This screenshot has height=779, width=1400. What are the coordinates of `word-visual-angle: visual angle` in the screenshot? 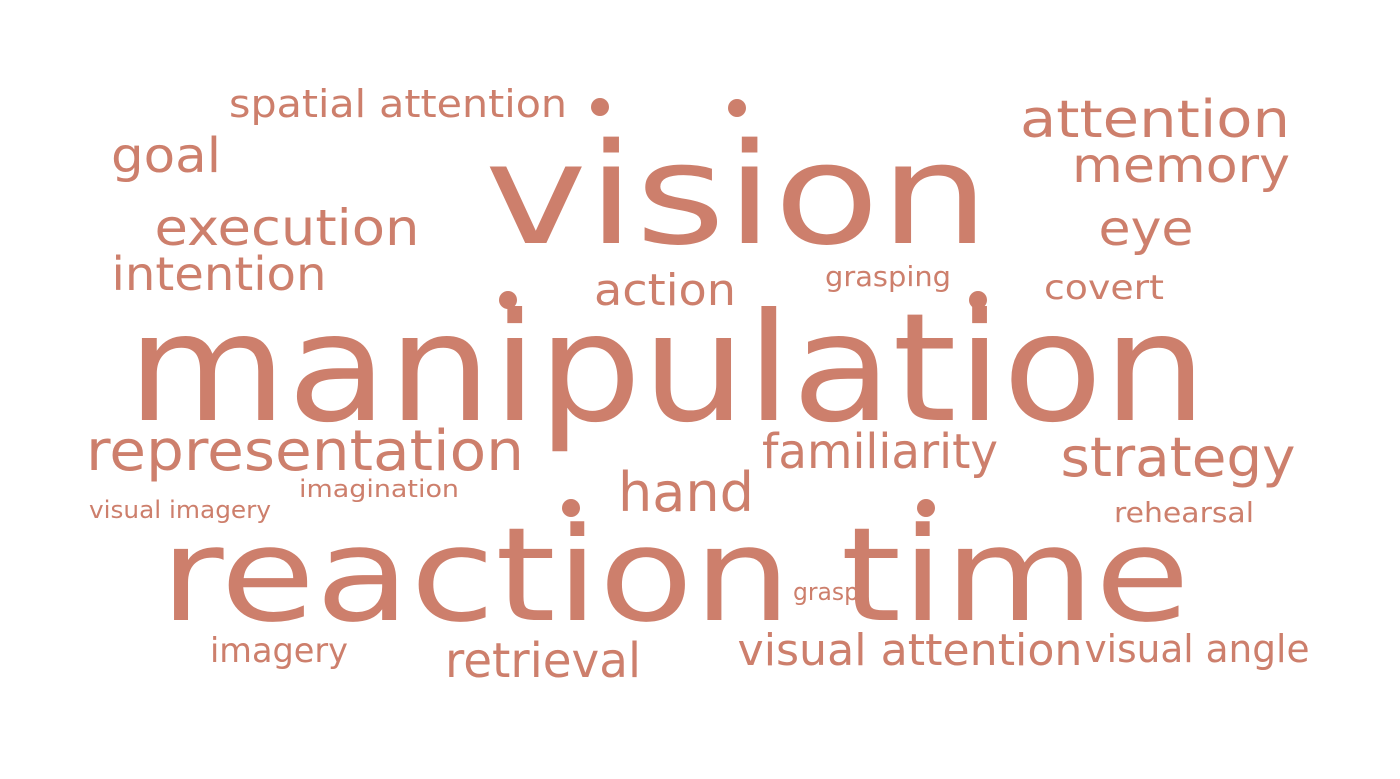 It's located at (1197, 649).